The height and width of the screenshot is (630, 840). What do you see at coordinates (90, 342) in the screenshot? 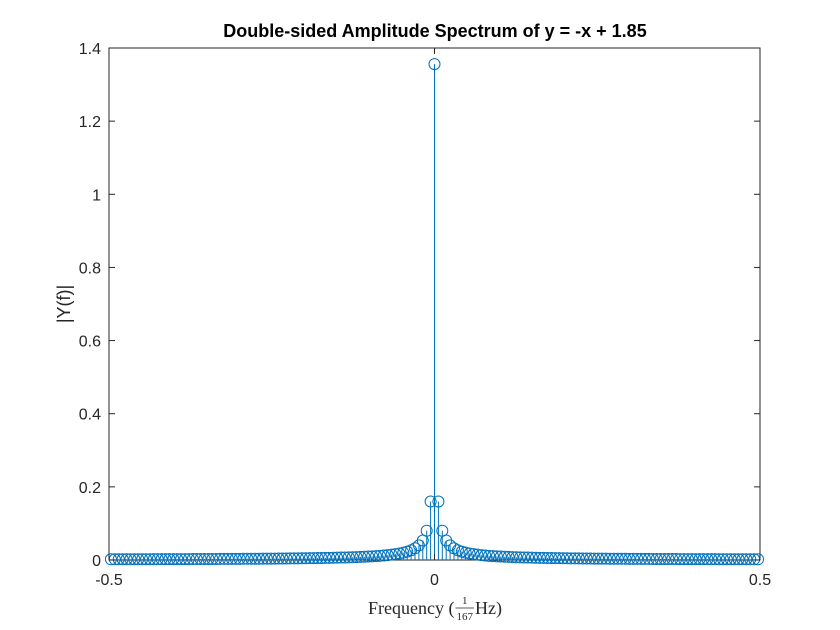
I see `y-tick-label: 0.6` at bounding box center [90, 342].